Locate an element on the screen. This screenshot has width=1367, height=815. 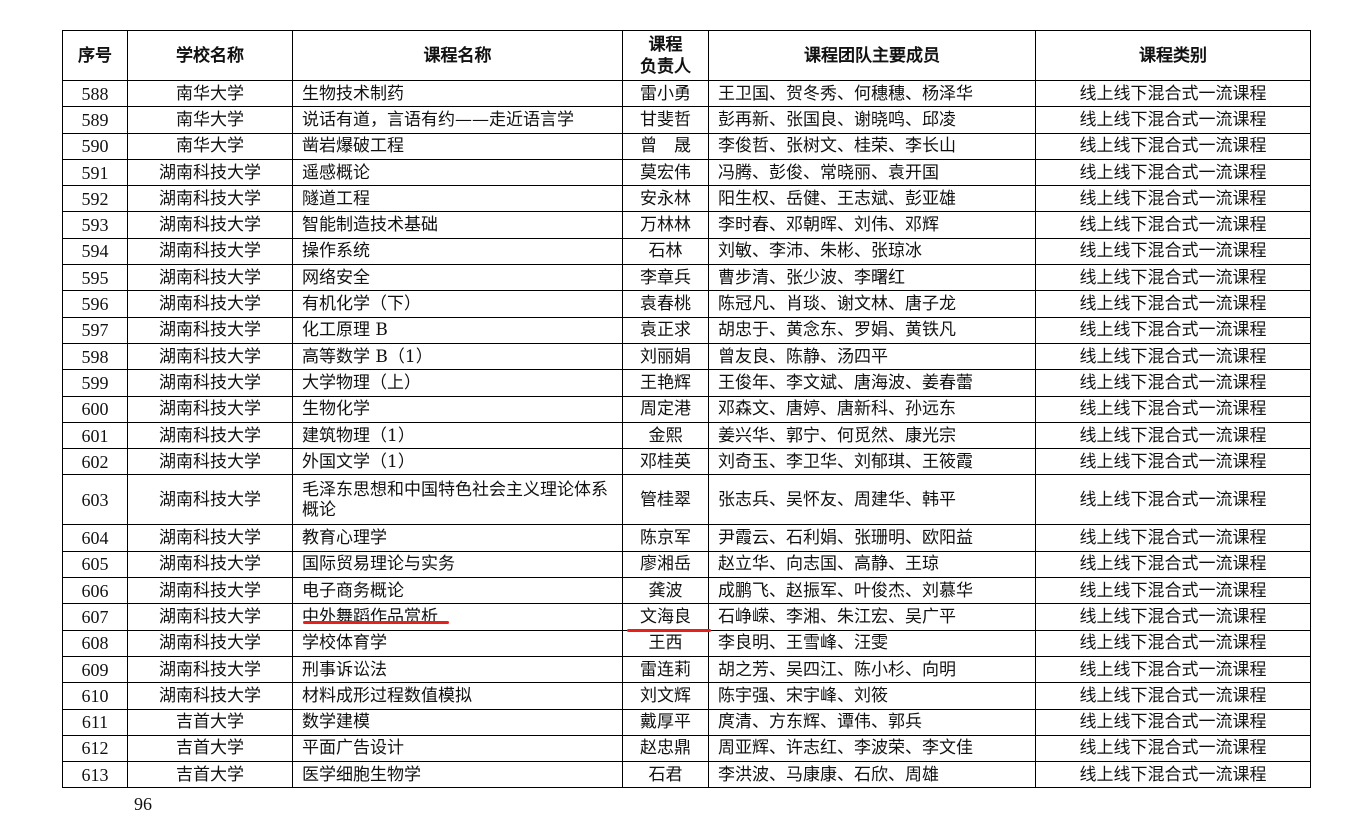
header-lead: 课程 负责人 is located at coordinates (665, 55).